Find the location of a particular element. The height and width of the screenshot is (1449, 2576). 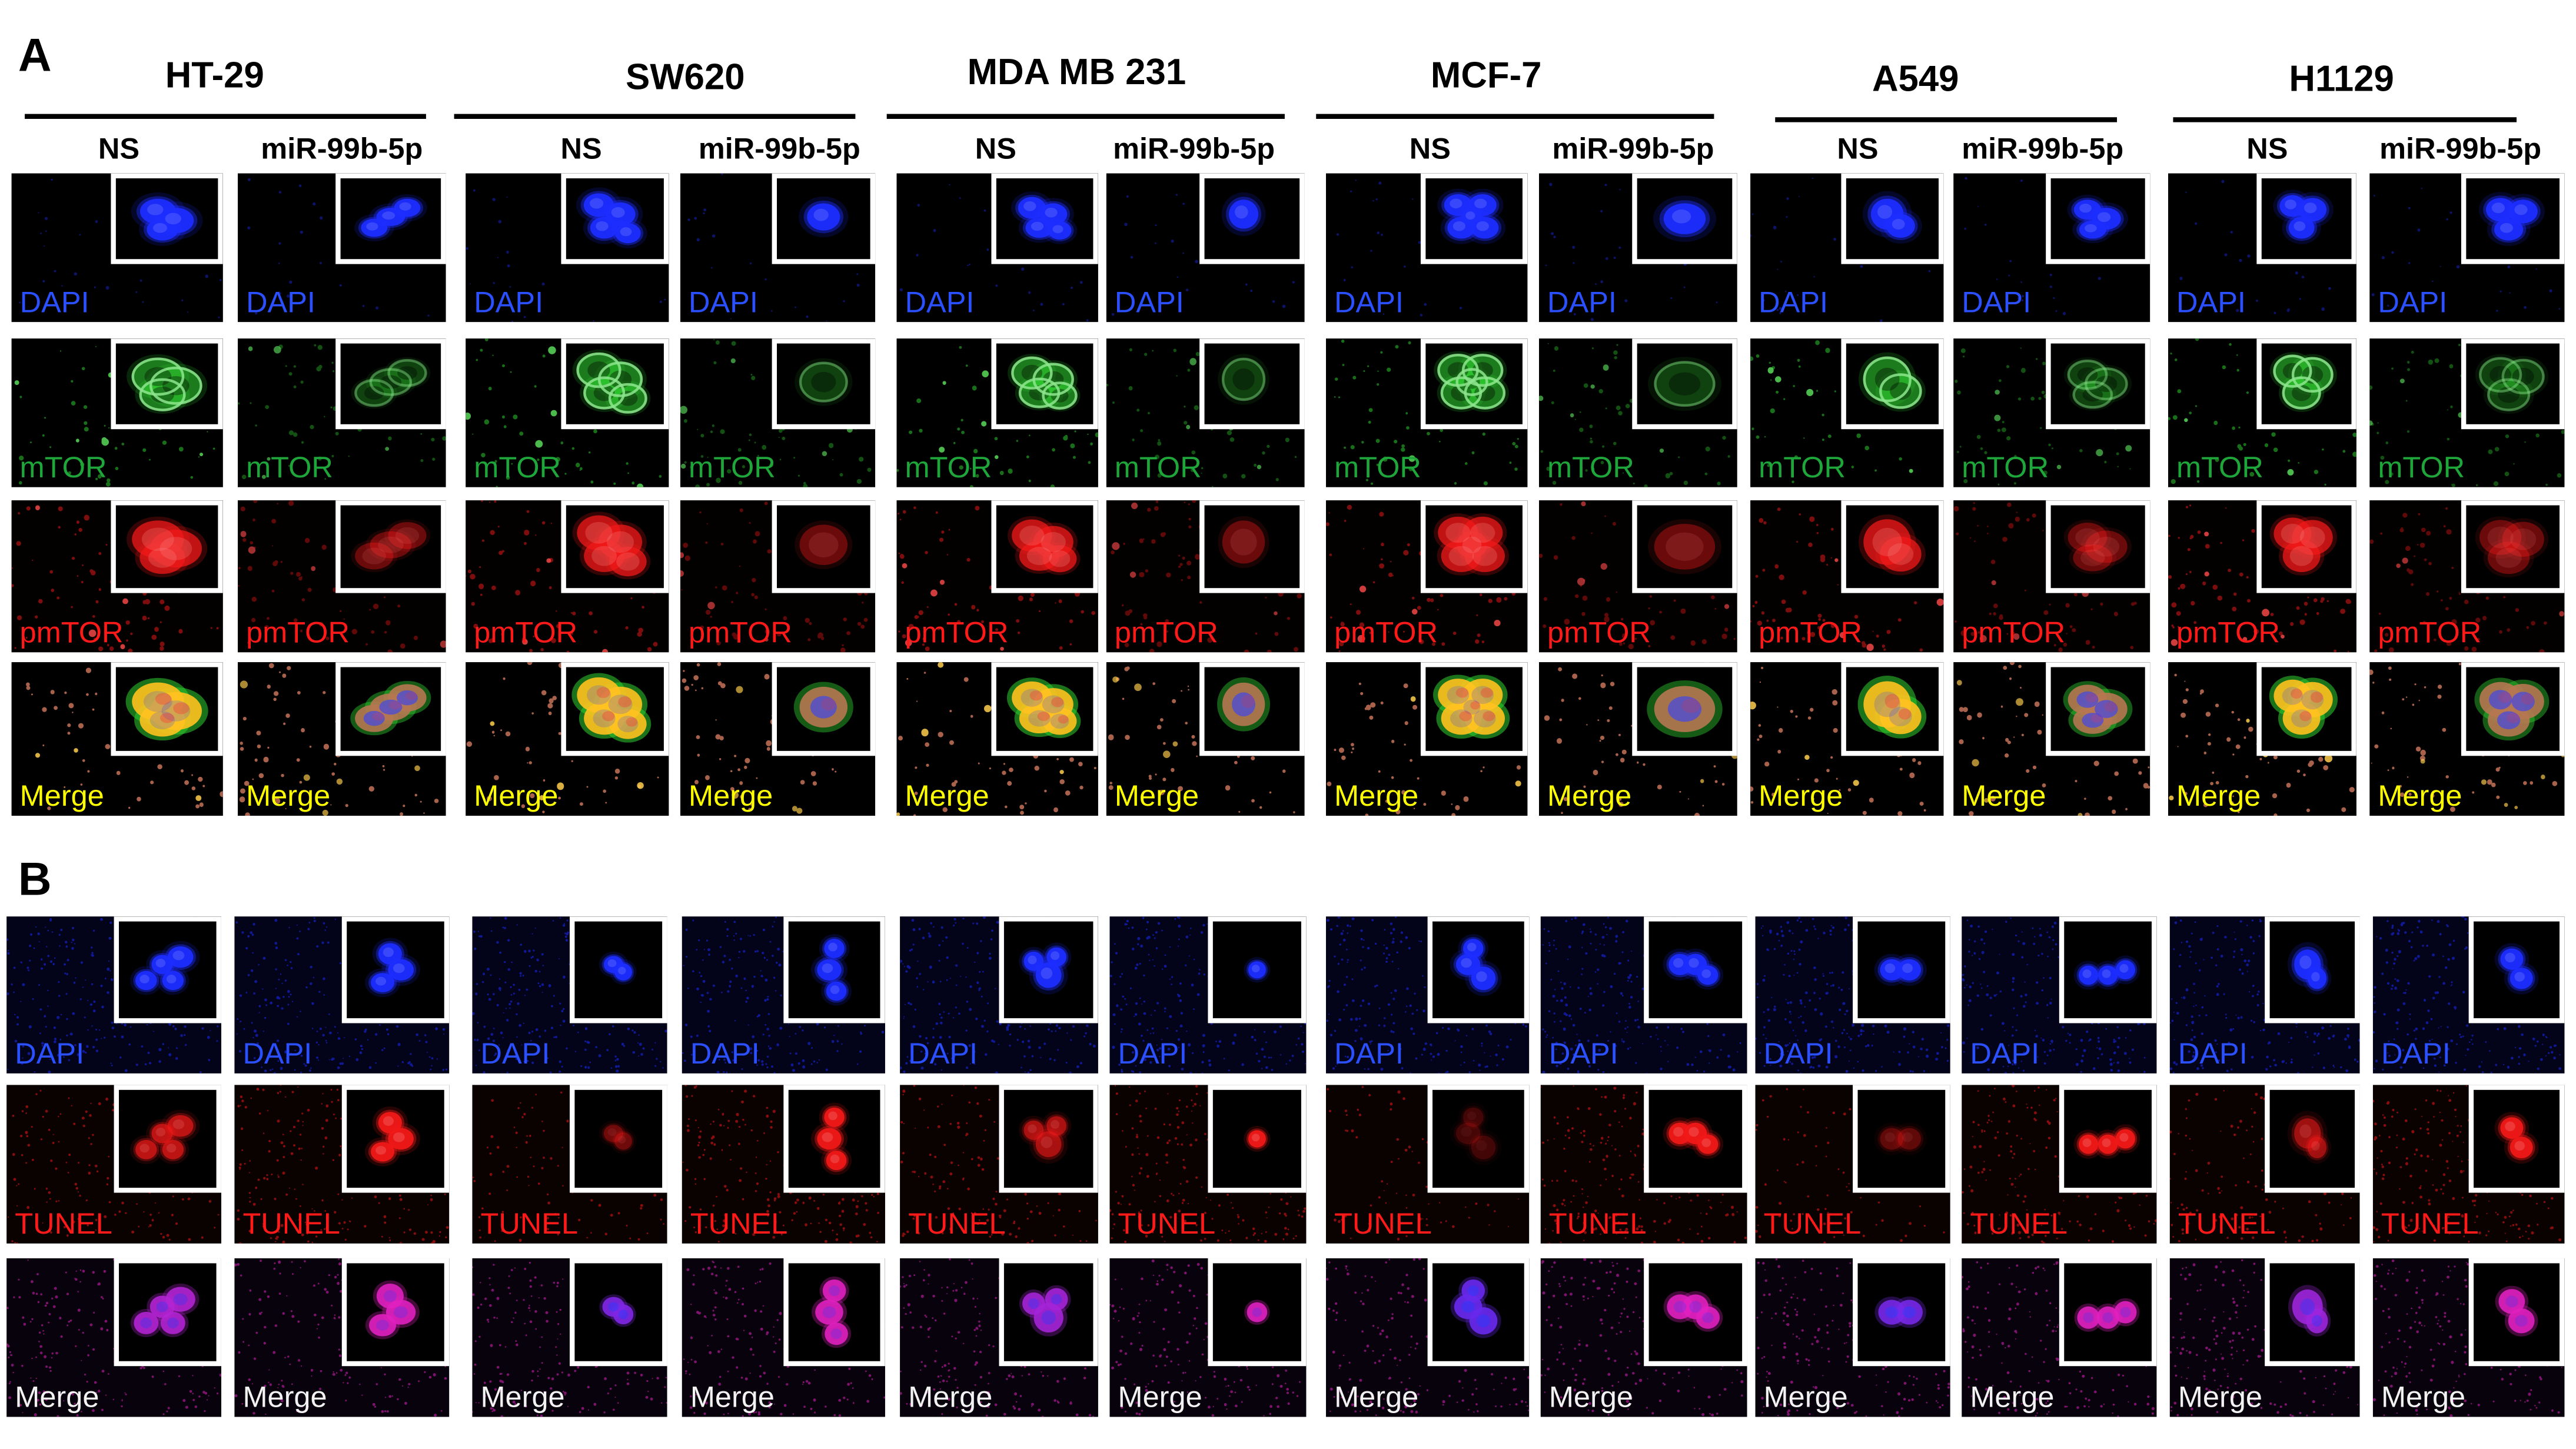

cell-line-underline is located at coordinates (655, 116).